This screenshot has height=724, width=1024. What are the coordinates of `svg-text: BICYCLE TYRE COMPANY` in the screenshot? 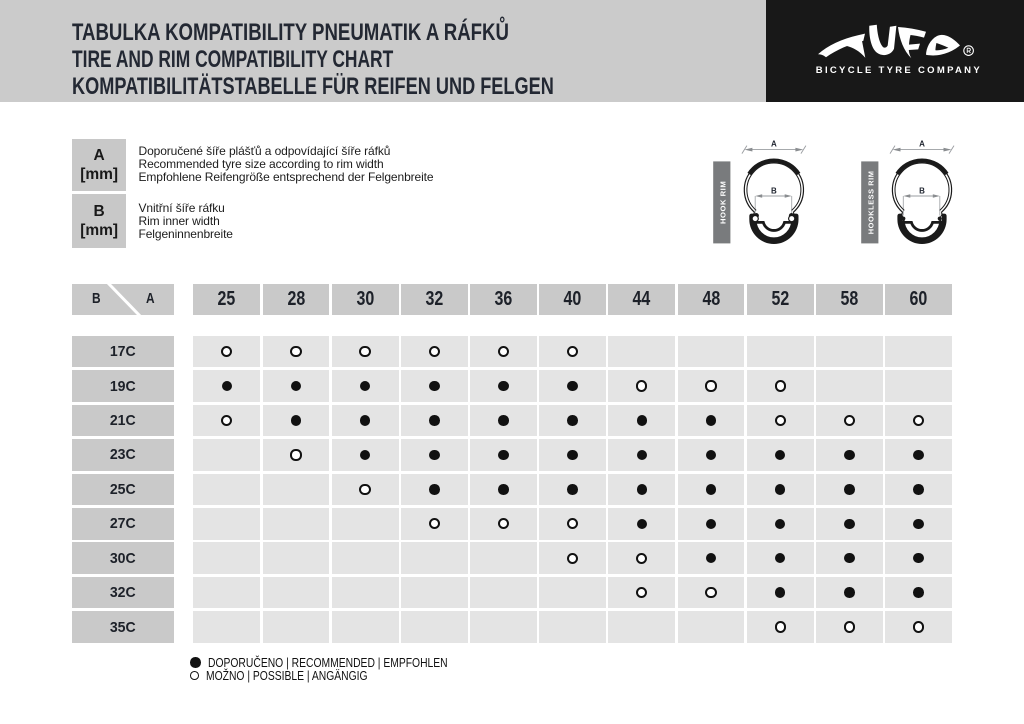 It's located at (899, 70).